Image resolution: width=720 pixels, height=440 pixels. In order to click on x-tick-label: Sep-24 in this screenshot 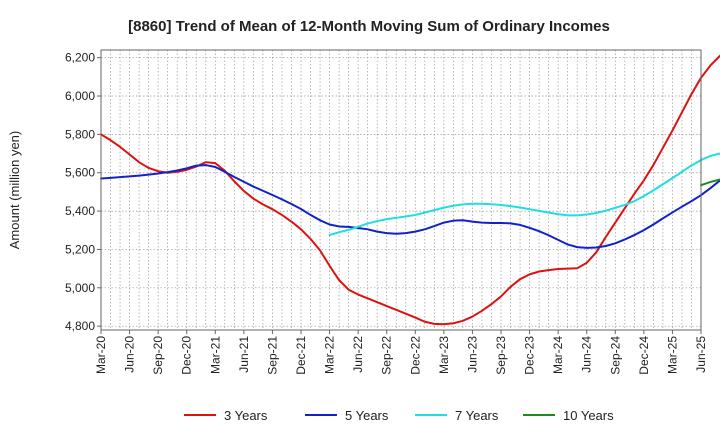, I will do `click(615, 355)`.